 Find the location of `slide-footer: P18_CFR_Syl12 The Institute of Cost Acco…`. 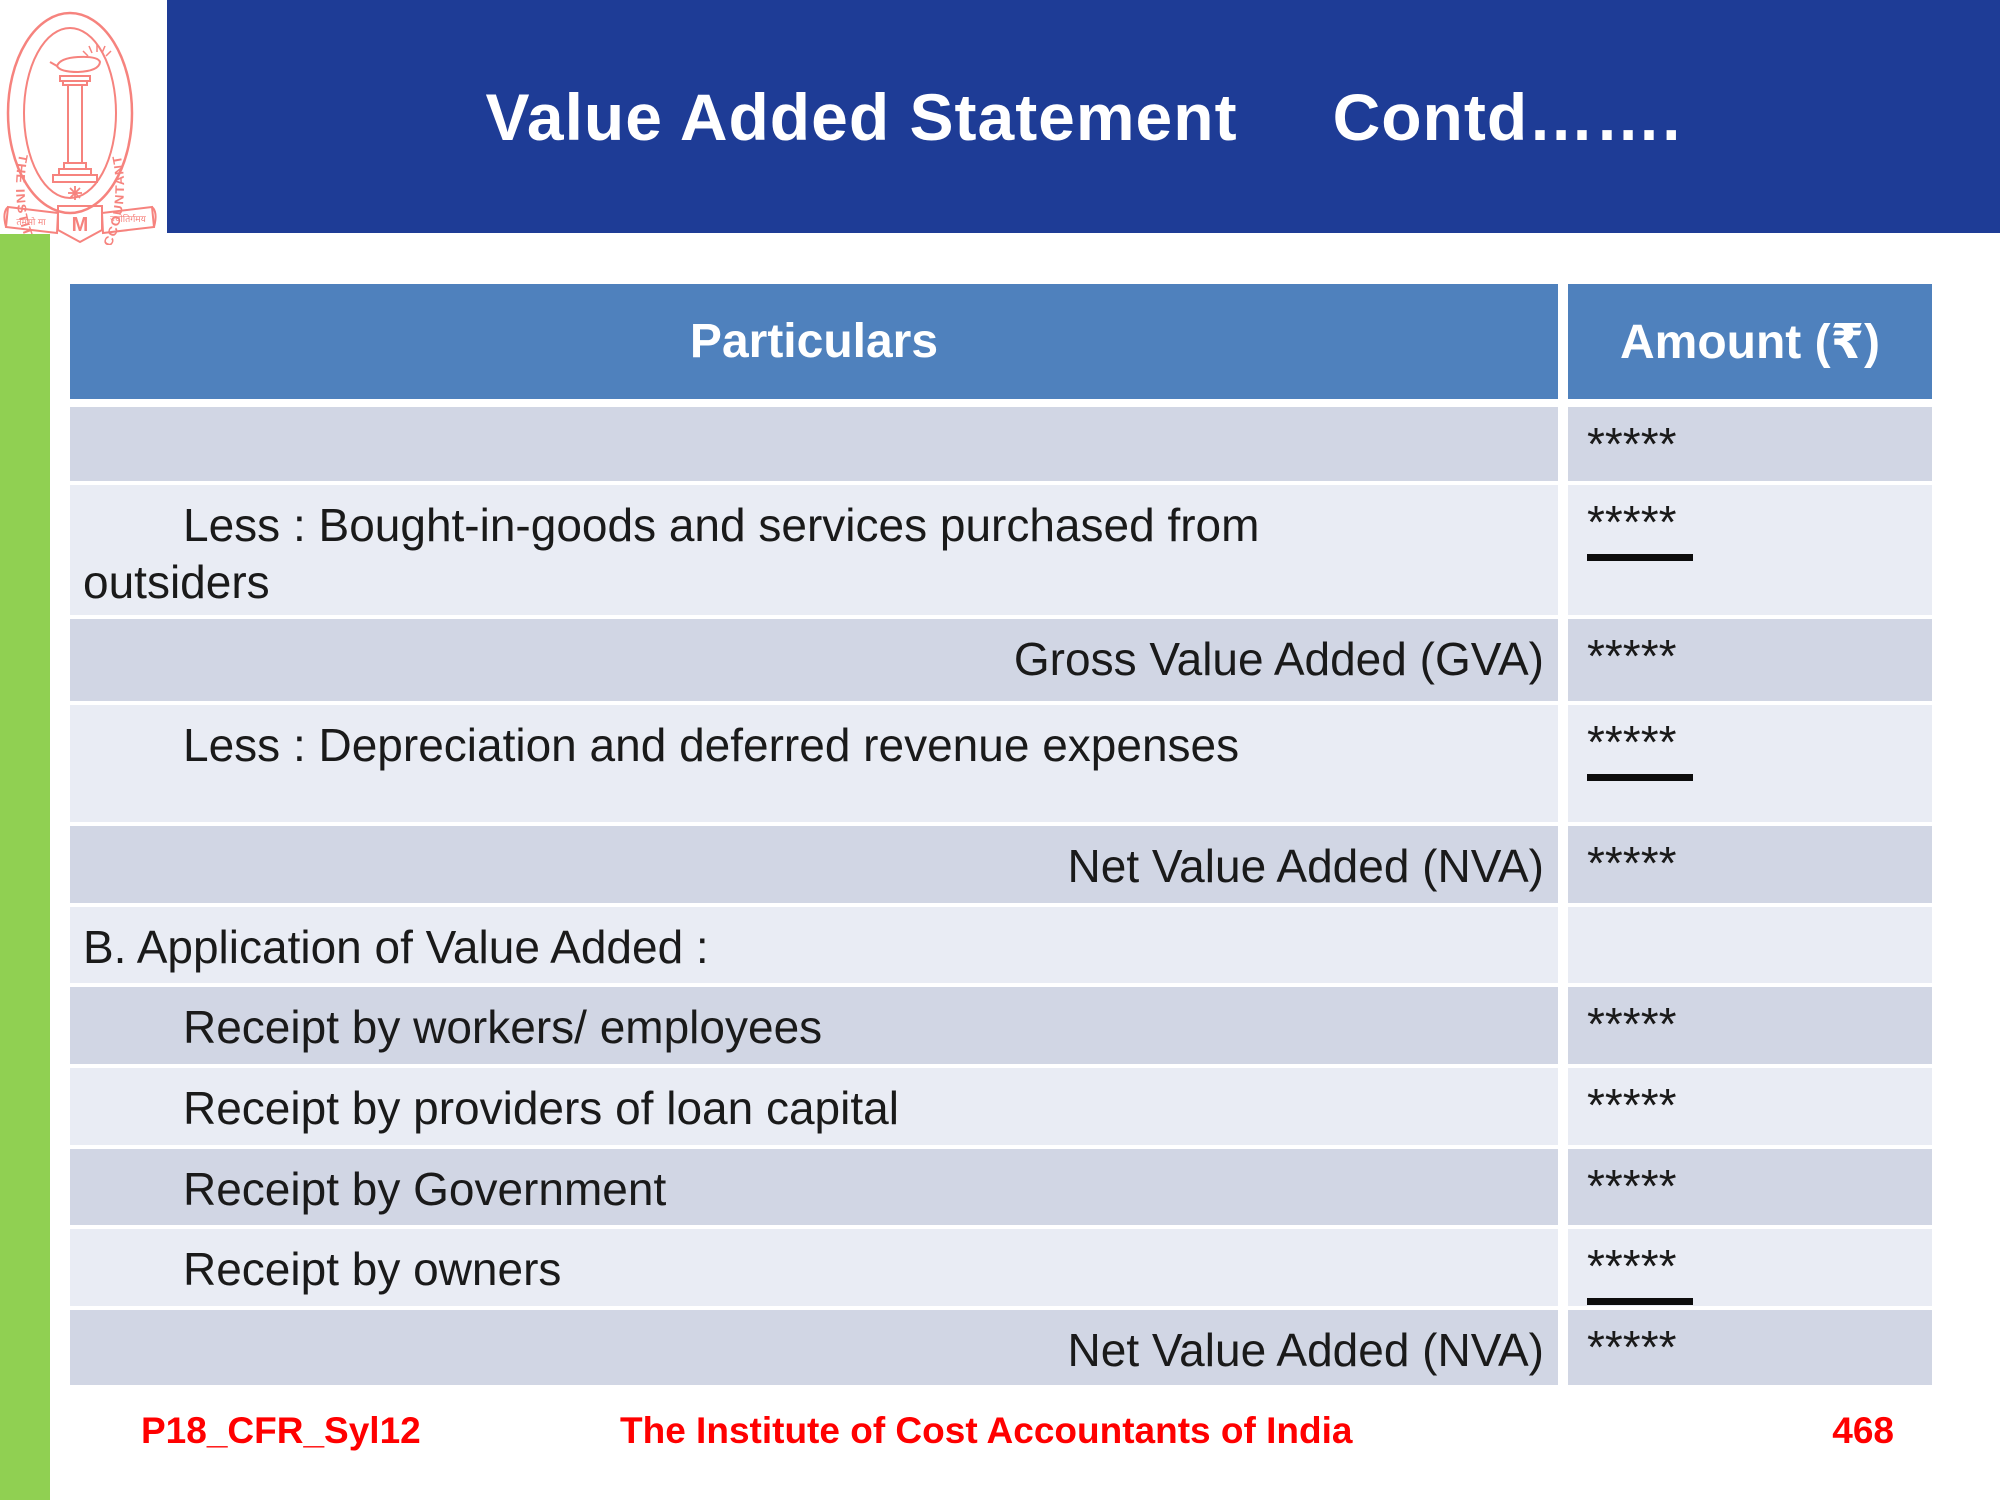

slide-footer: P18_CFR_Syl12 The Institute of Cost Acco… is located at coordinates (1000, 1435).